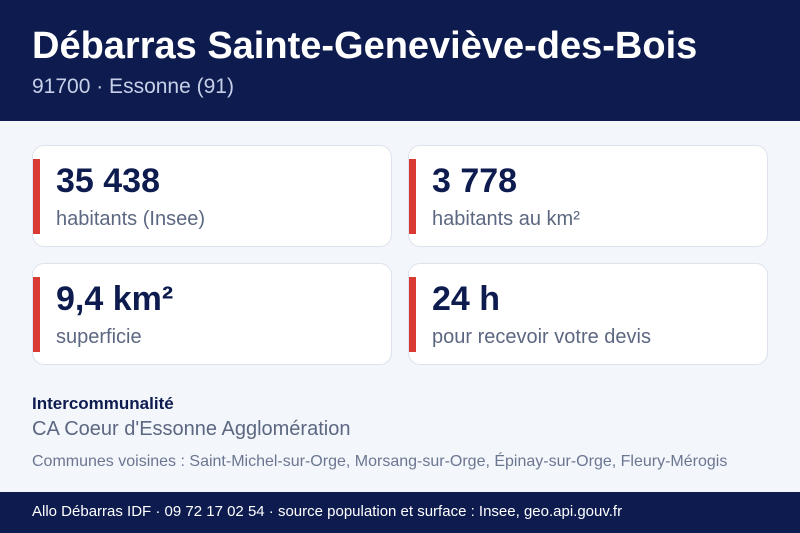 The width and height of the screenshot is (800, 533). I want to click on stat-value: 24 h, so click(466, 299).